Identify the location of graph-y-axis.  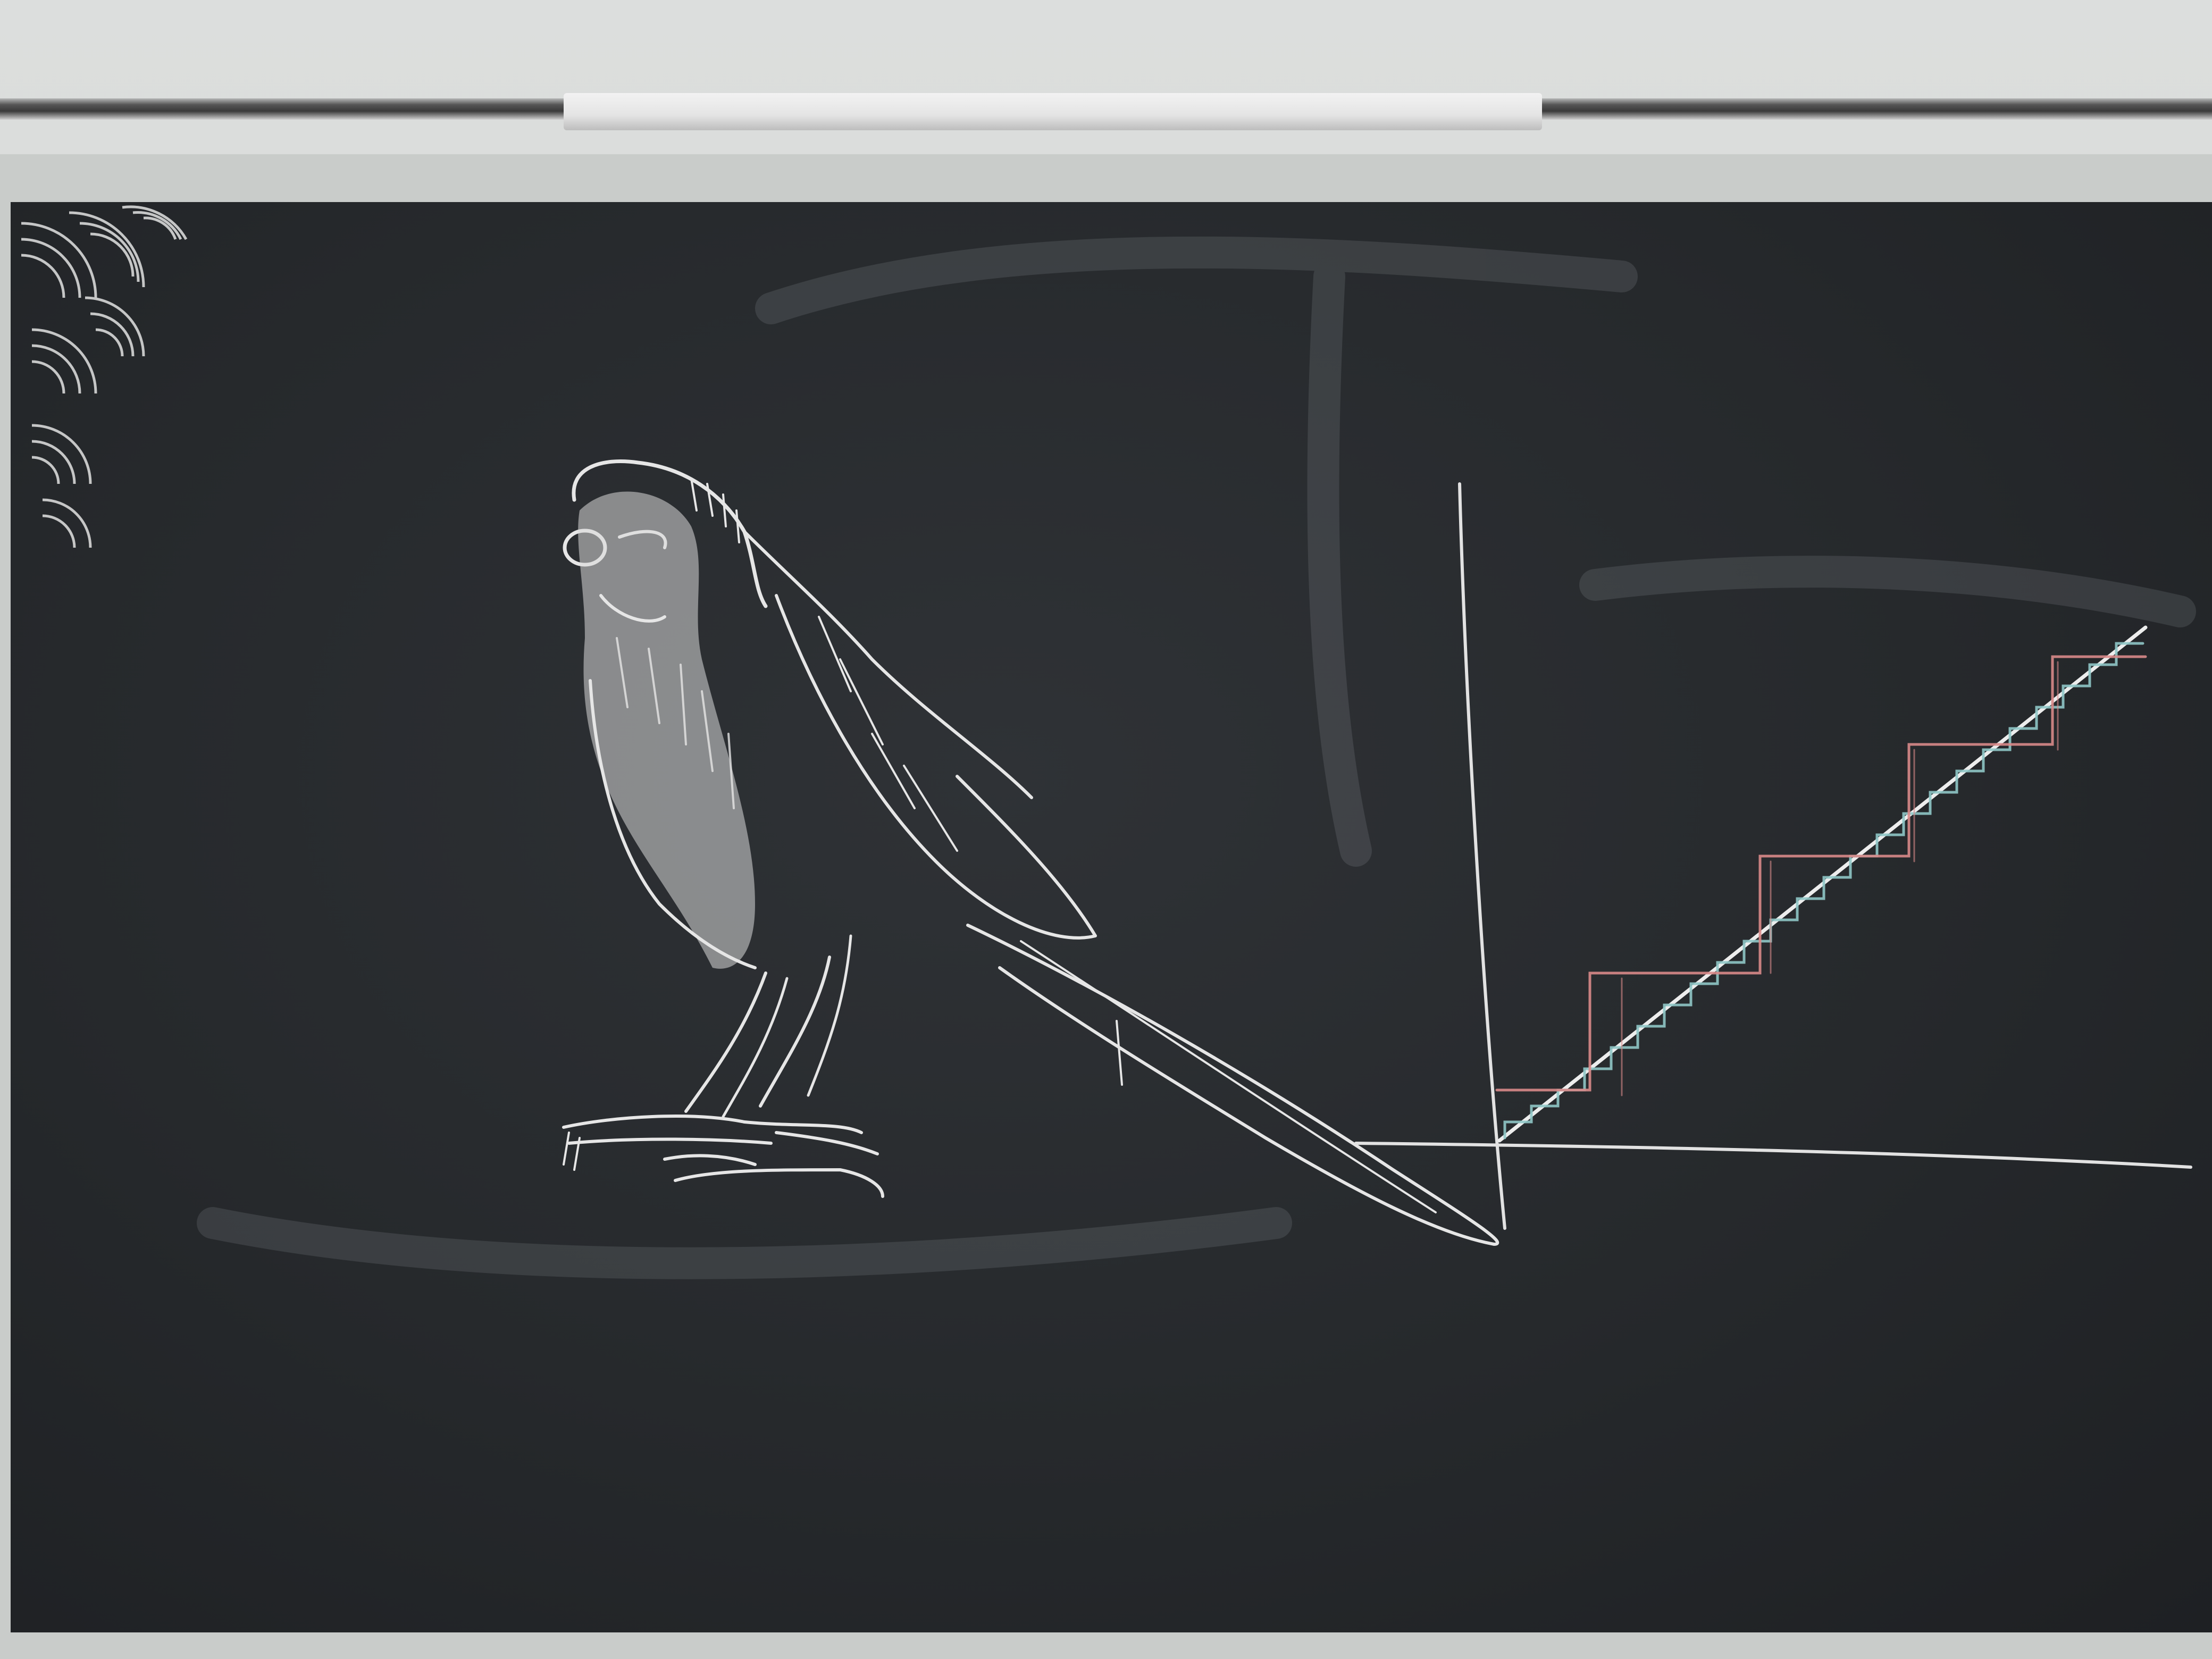
(1482, 856).